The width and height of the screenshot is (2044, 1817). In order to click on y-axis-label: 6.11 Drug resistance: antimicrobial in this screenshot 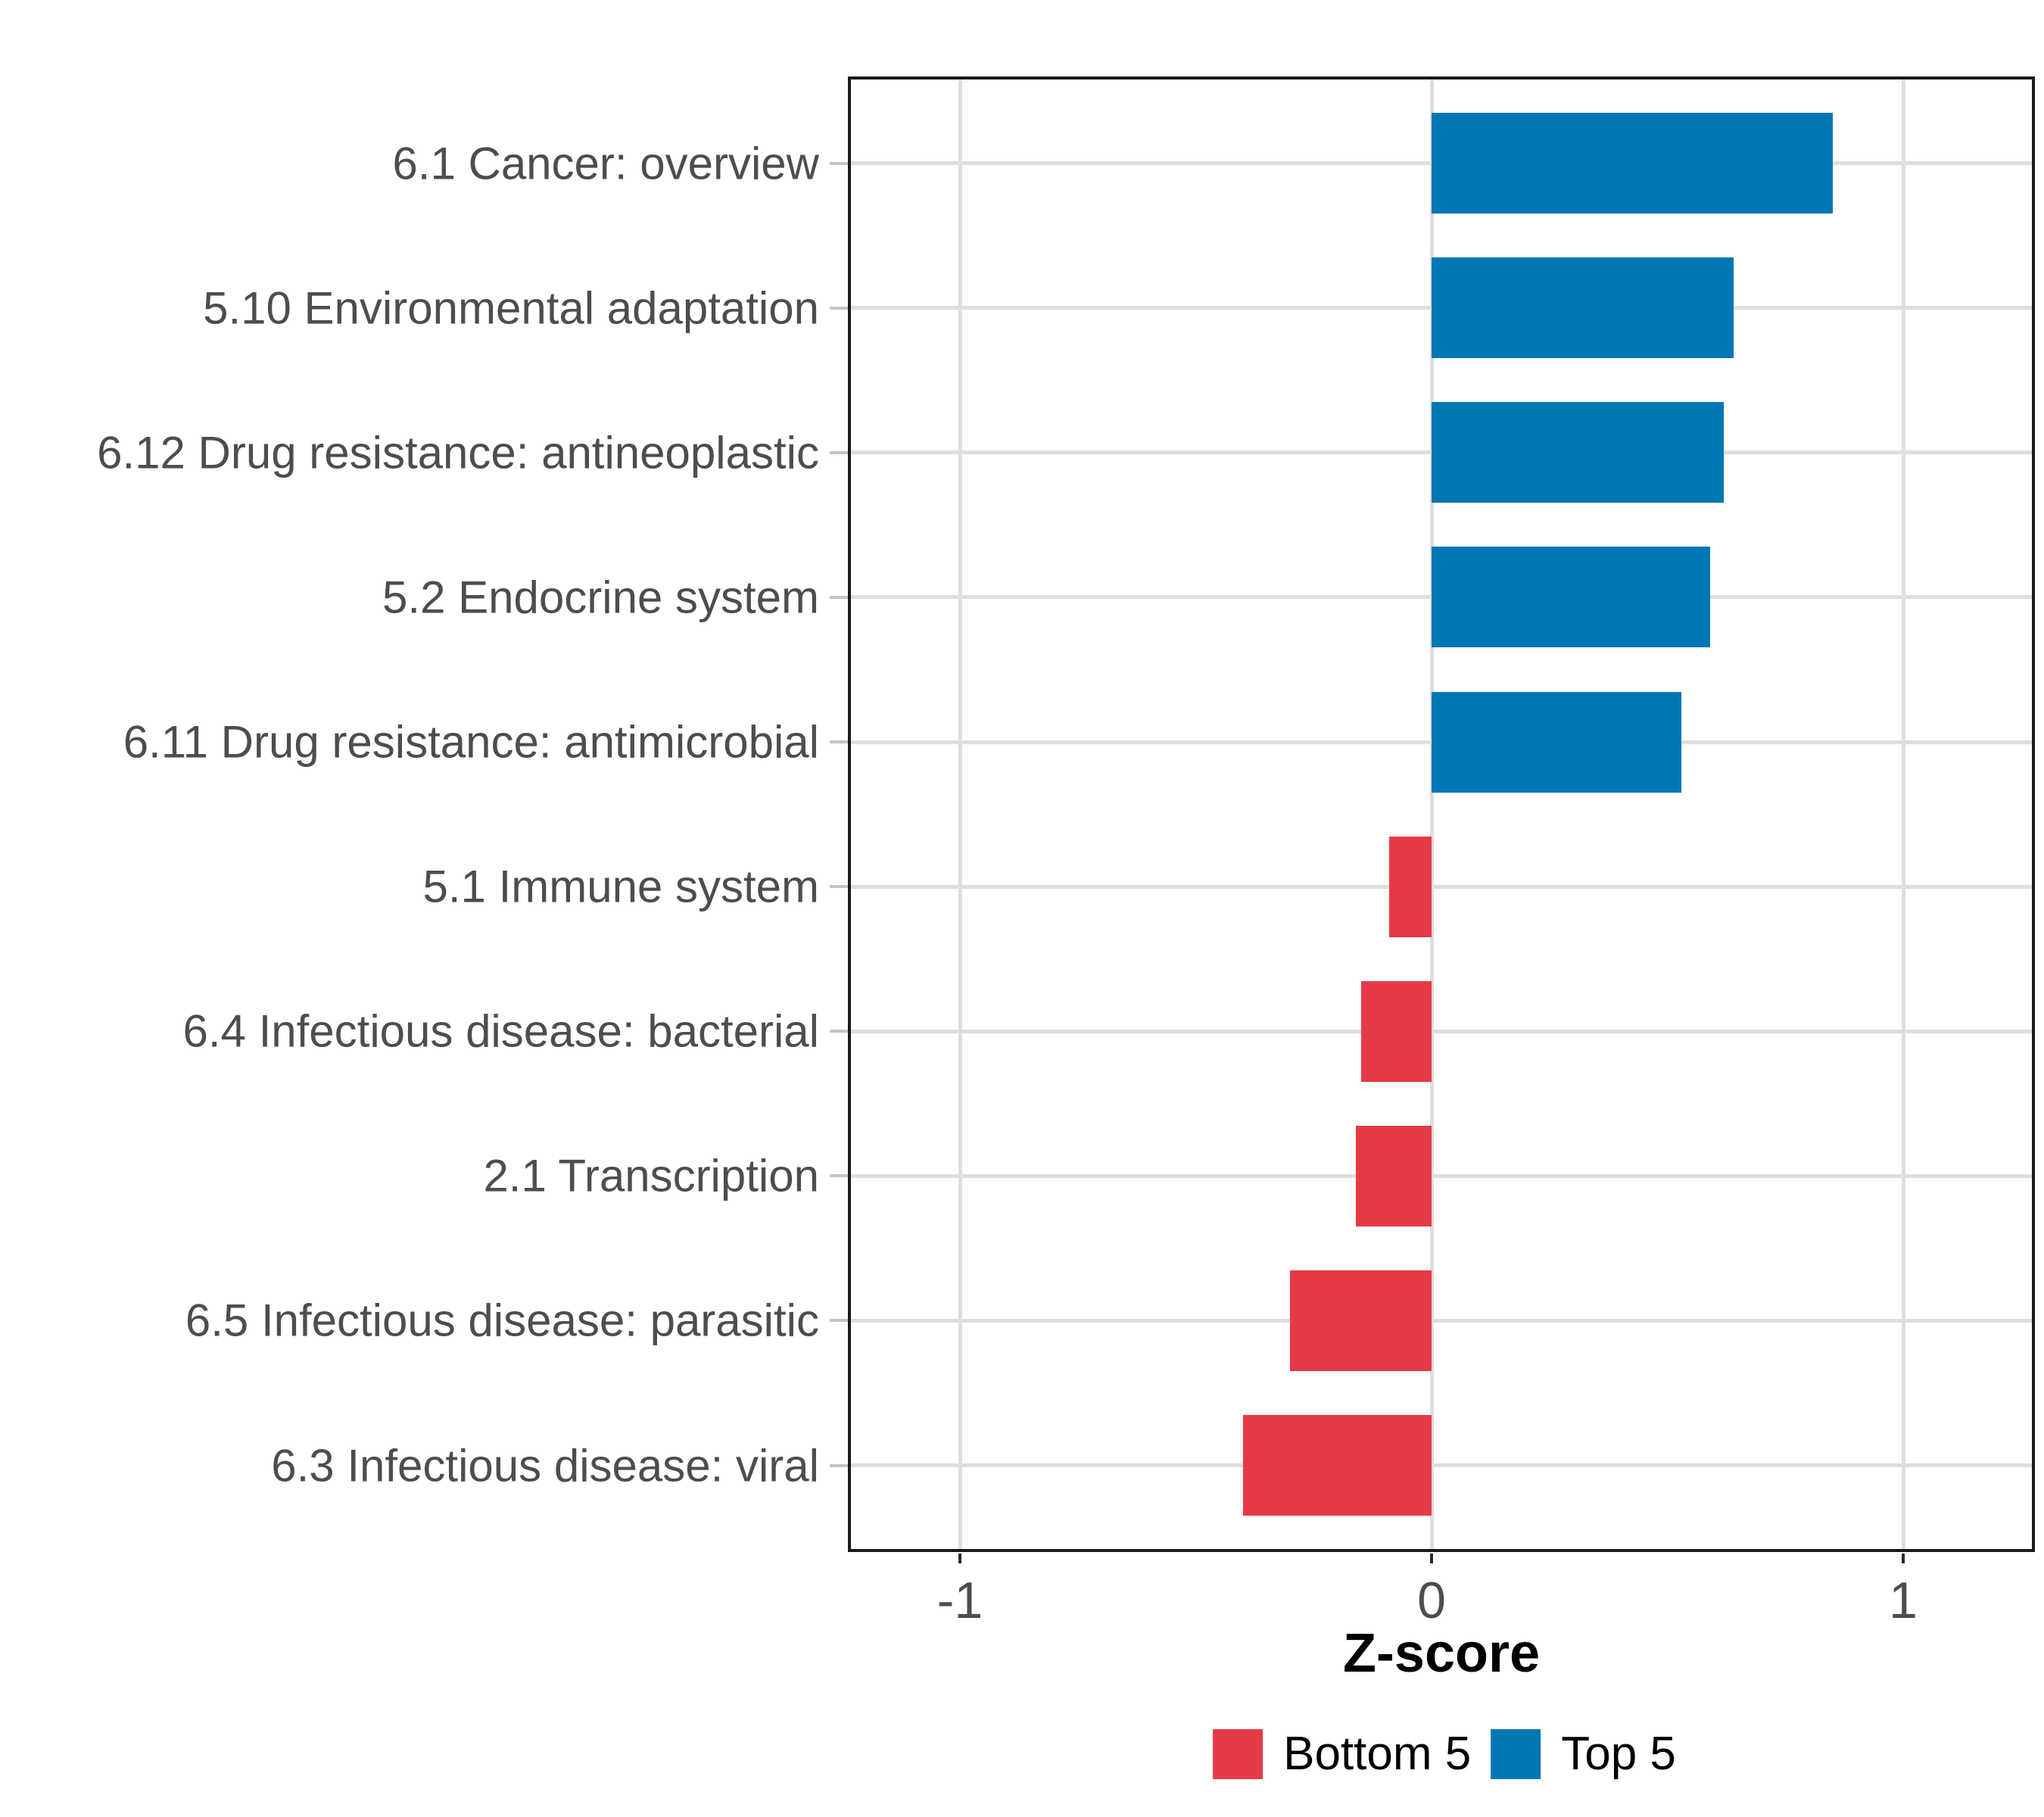, I will do `click(471, 742)`.